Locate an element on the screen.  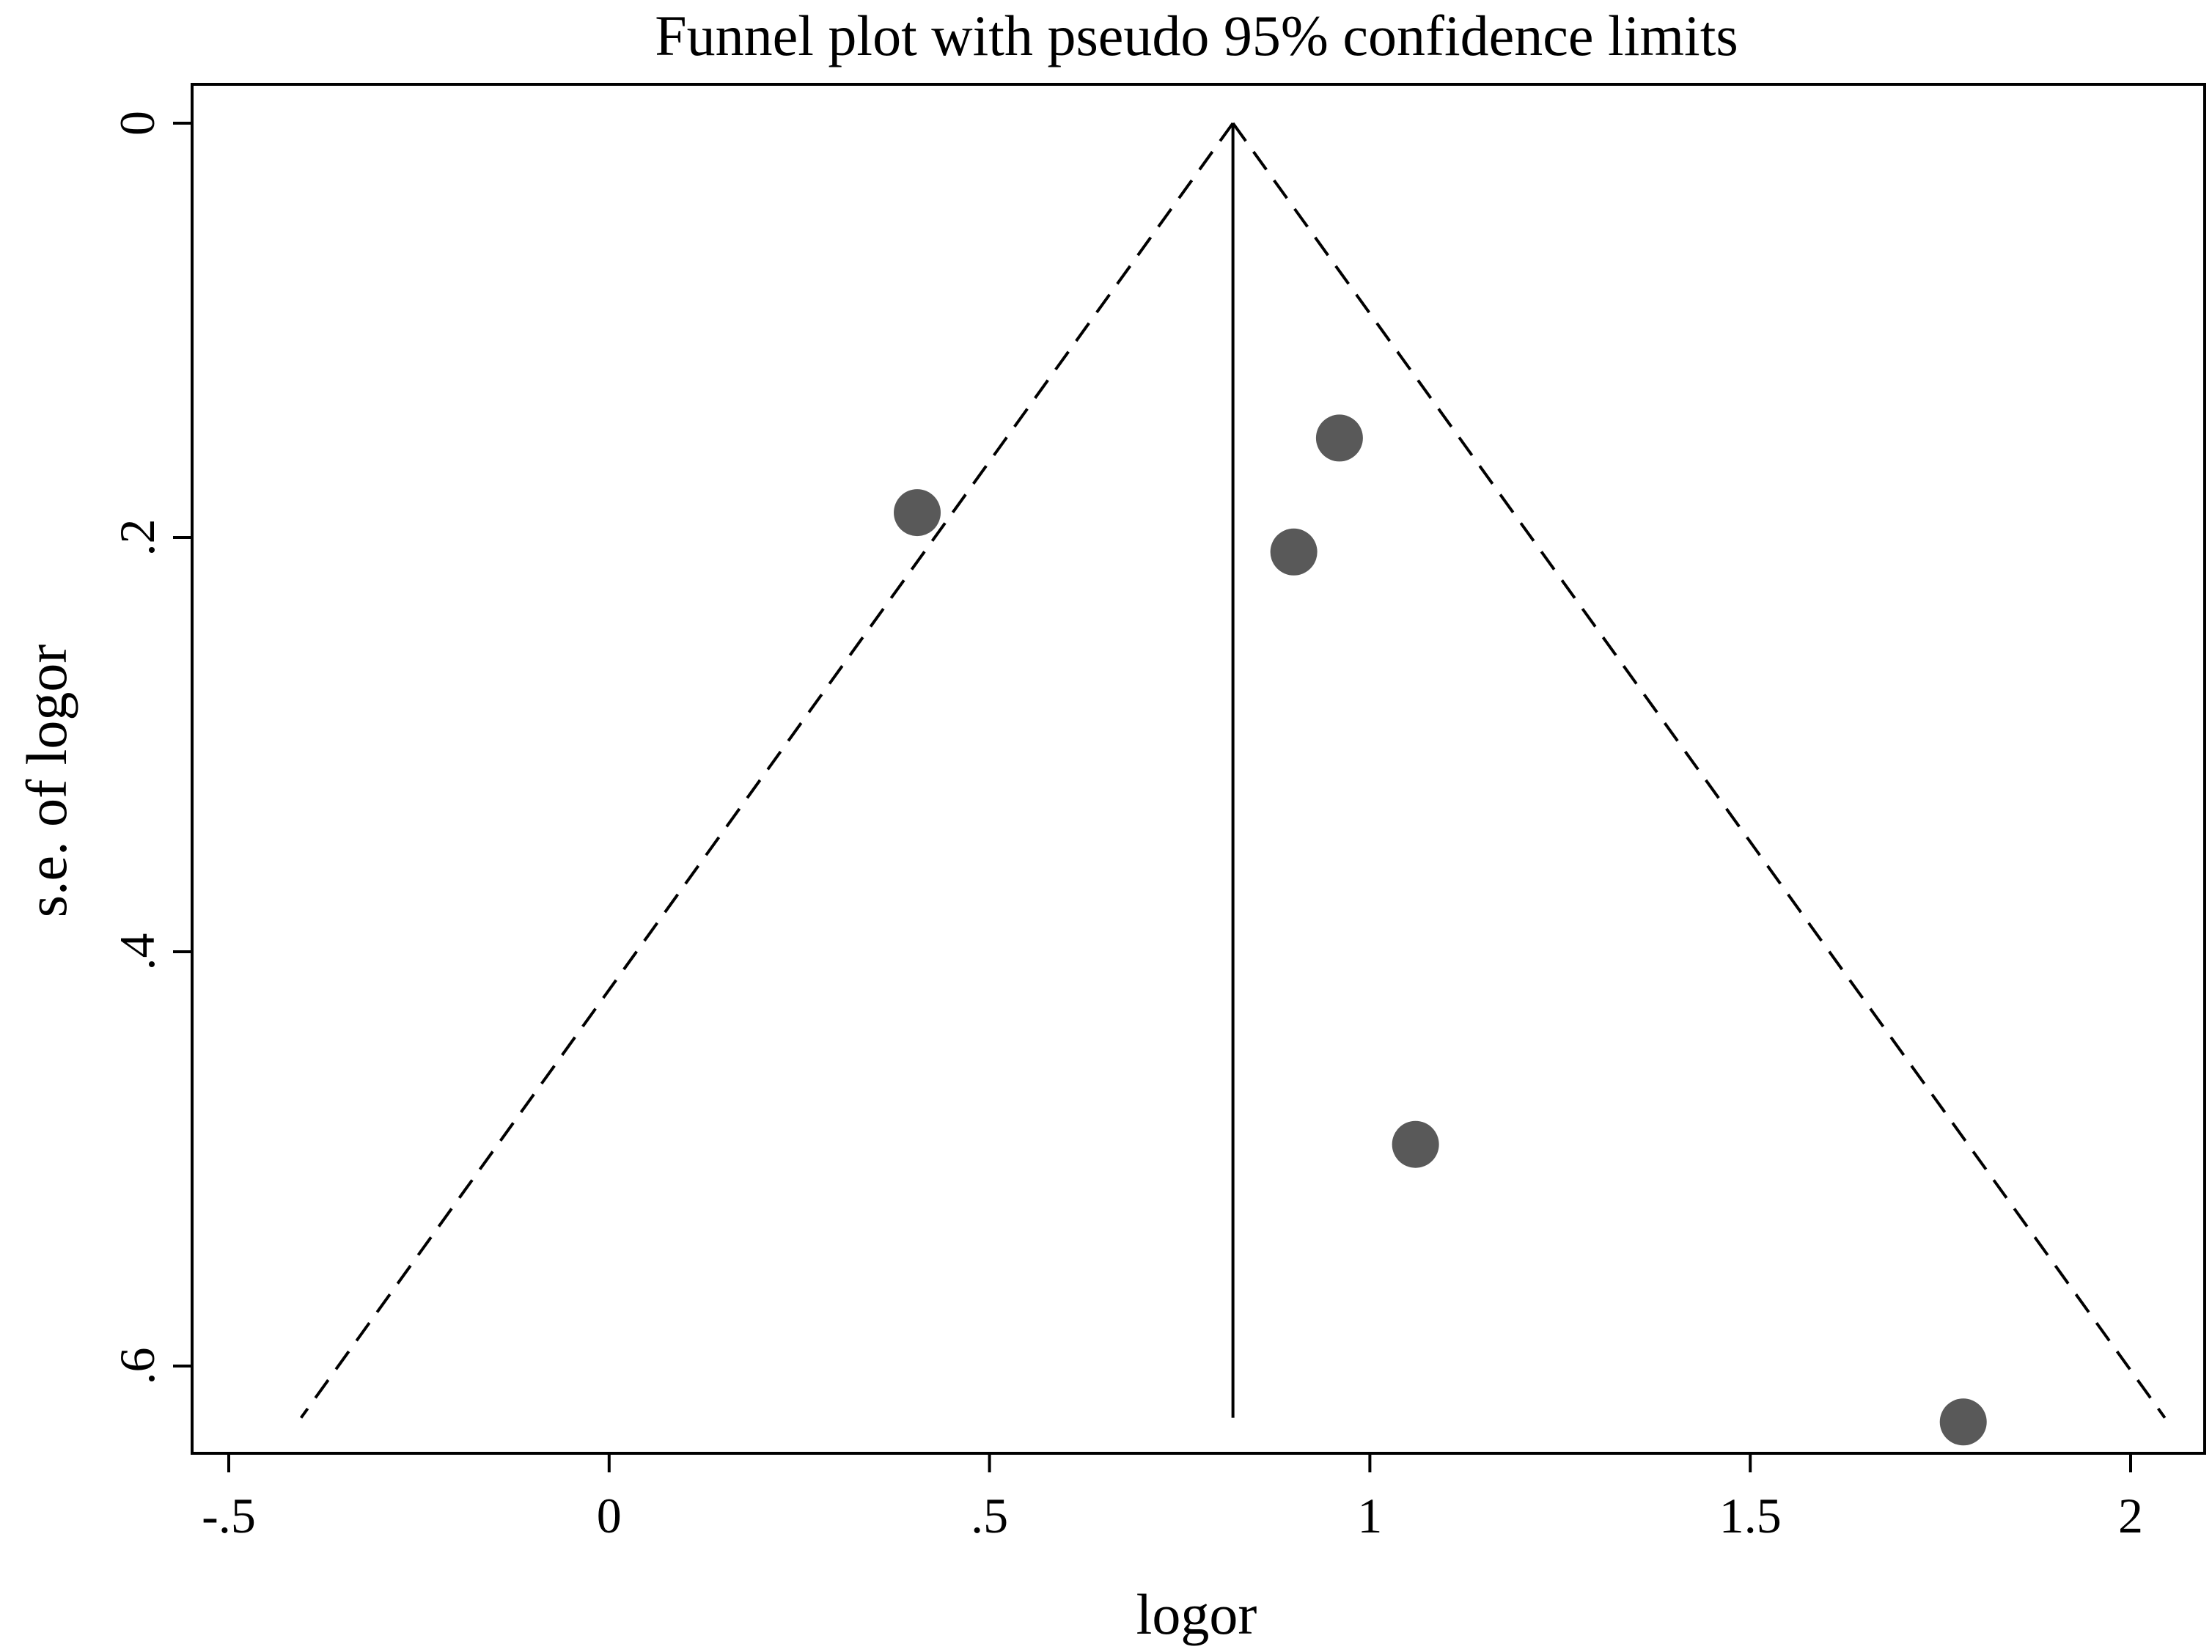
x-tick-label-4: 1.5 is located at coordinates (1750, 1515).